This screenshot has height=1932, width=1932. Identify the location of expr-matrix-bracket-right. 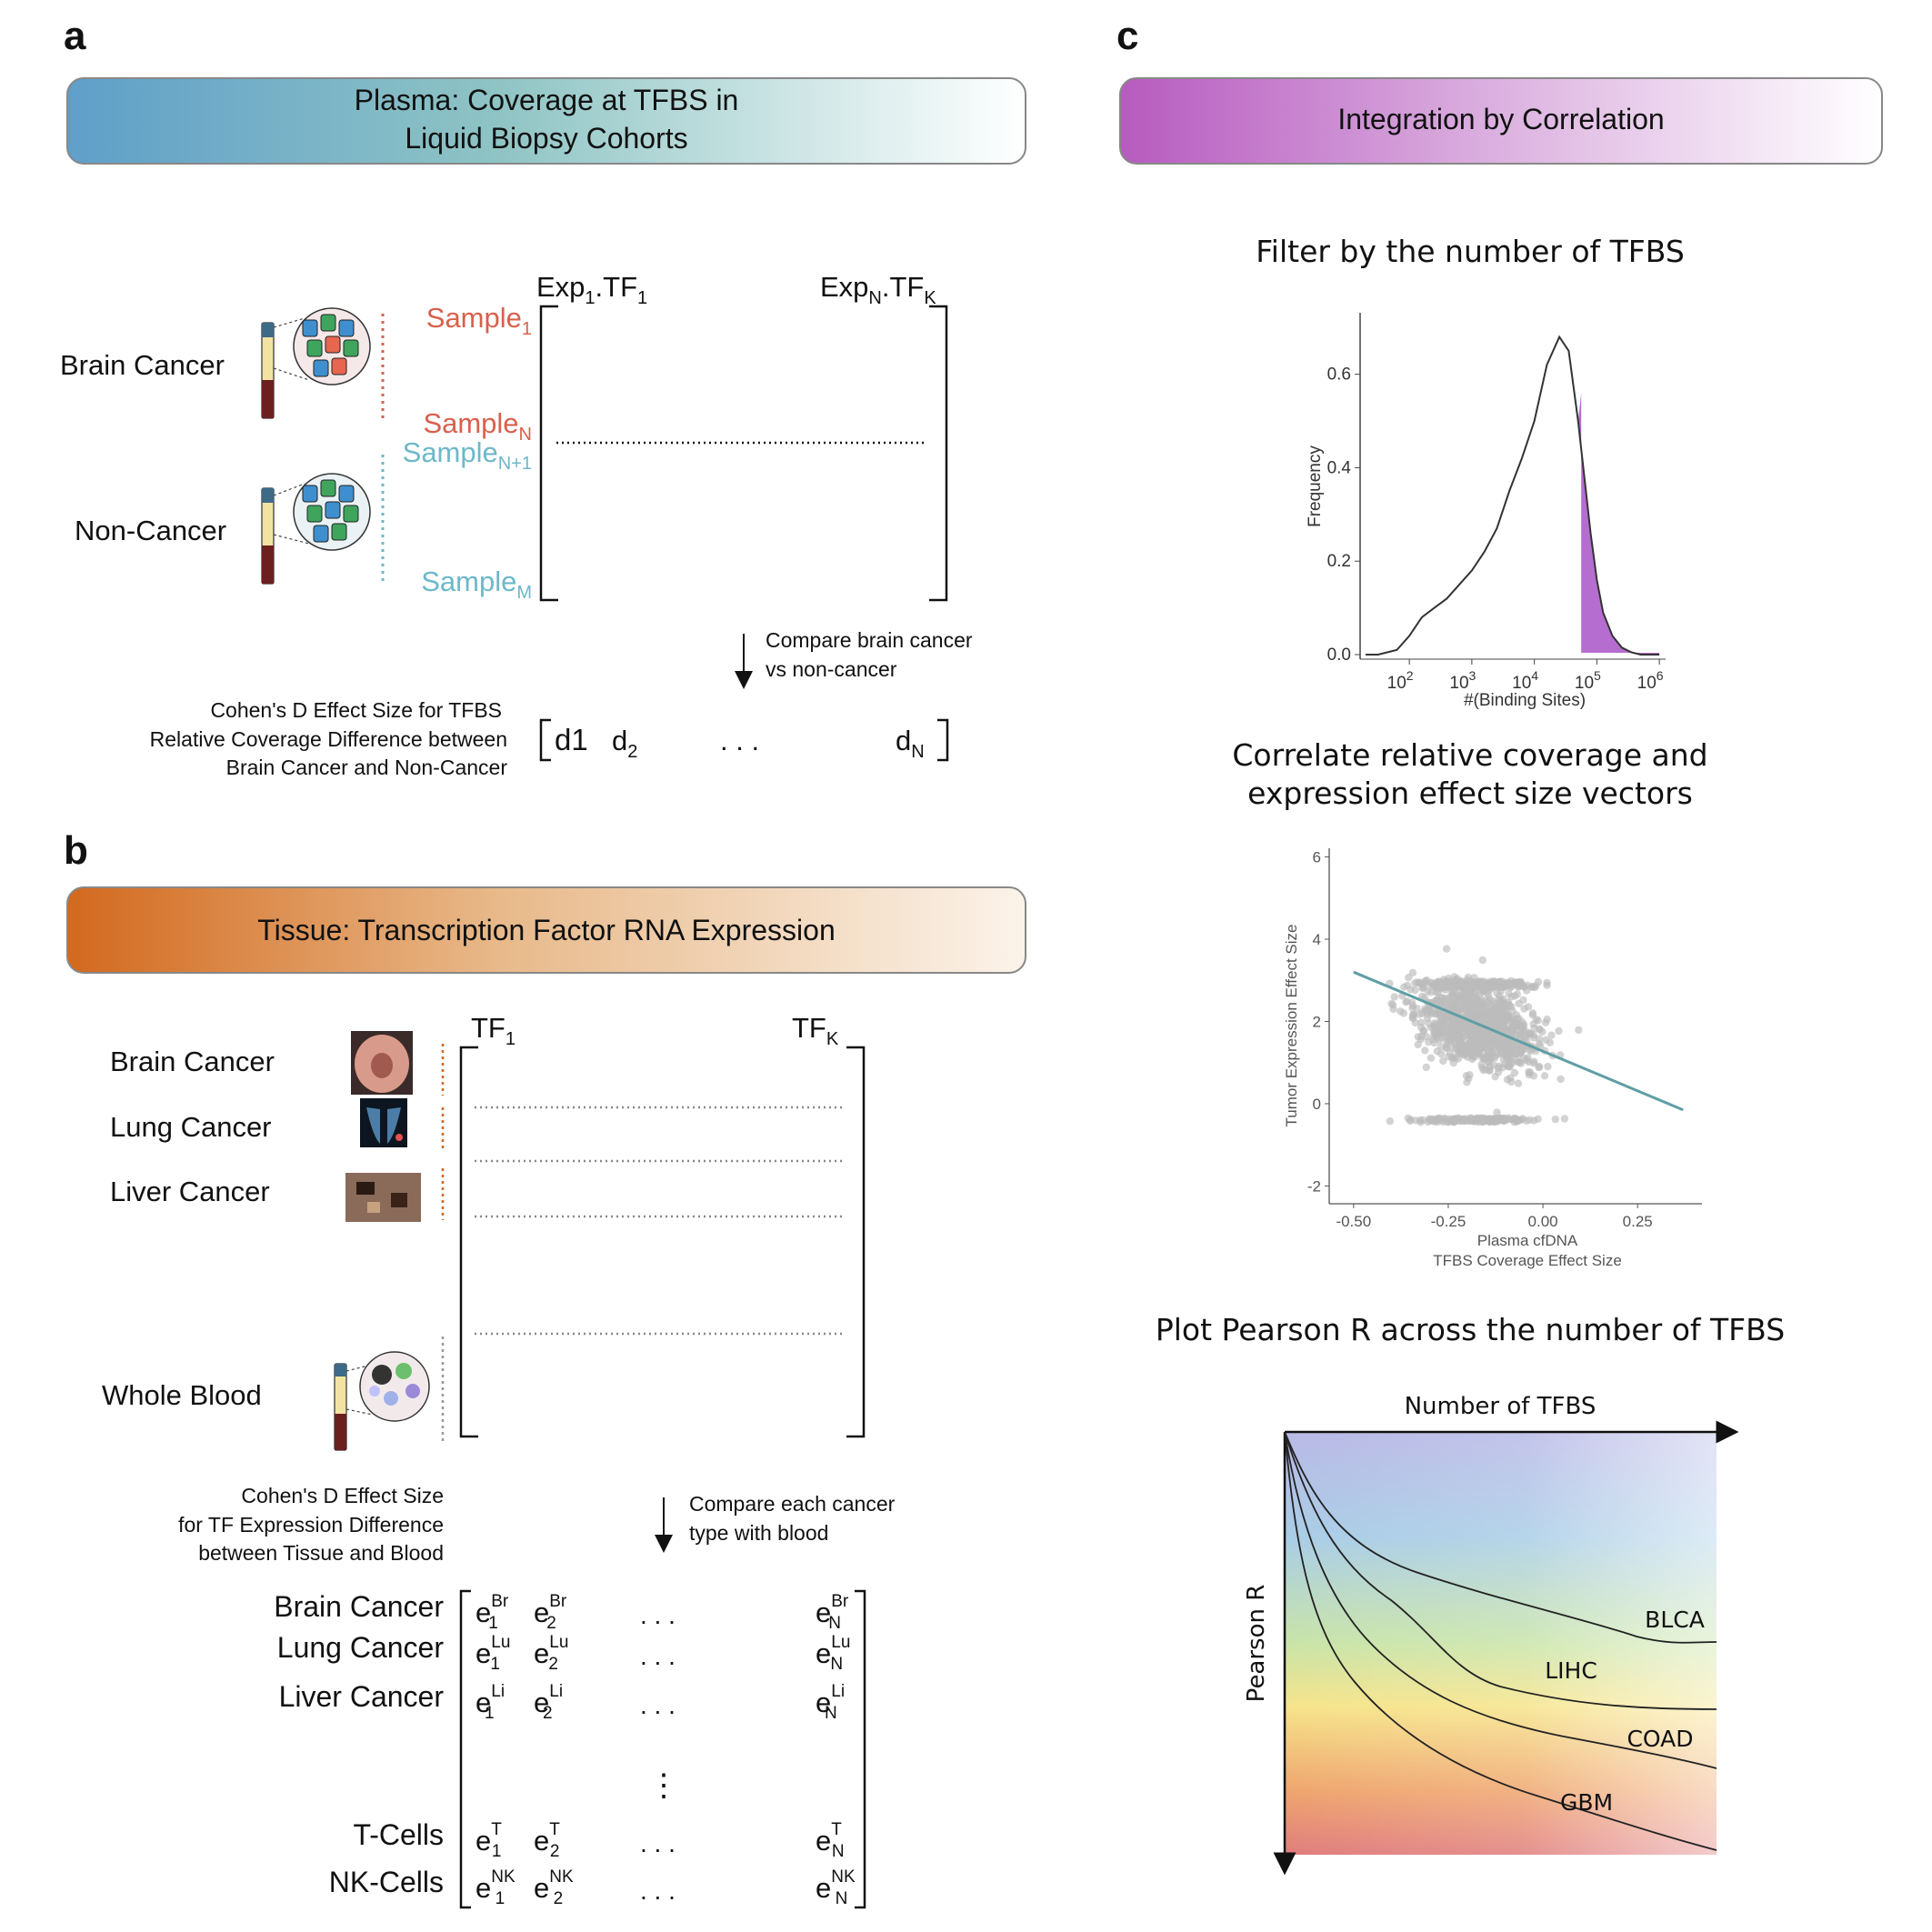
(860, 1749).